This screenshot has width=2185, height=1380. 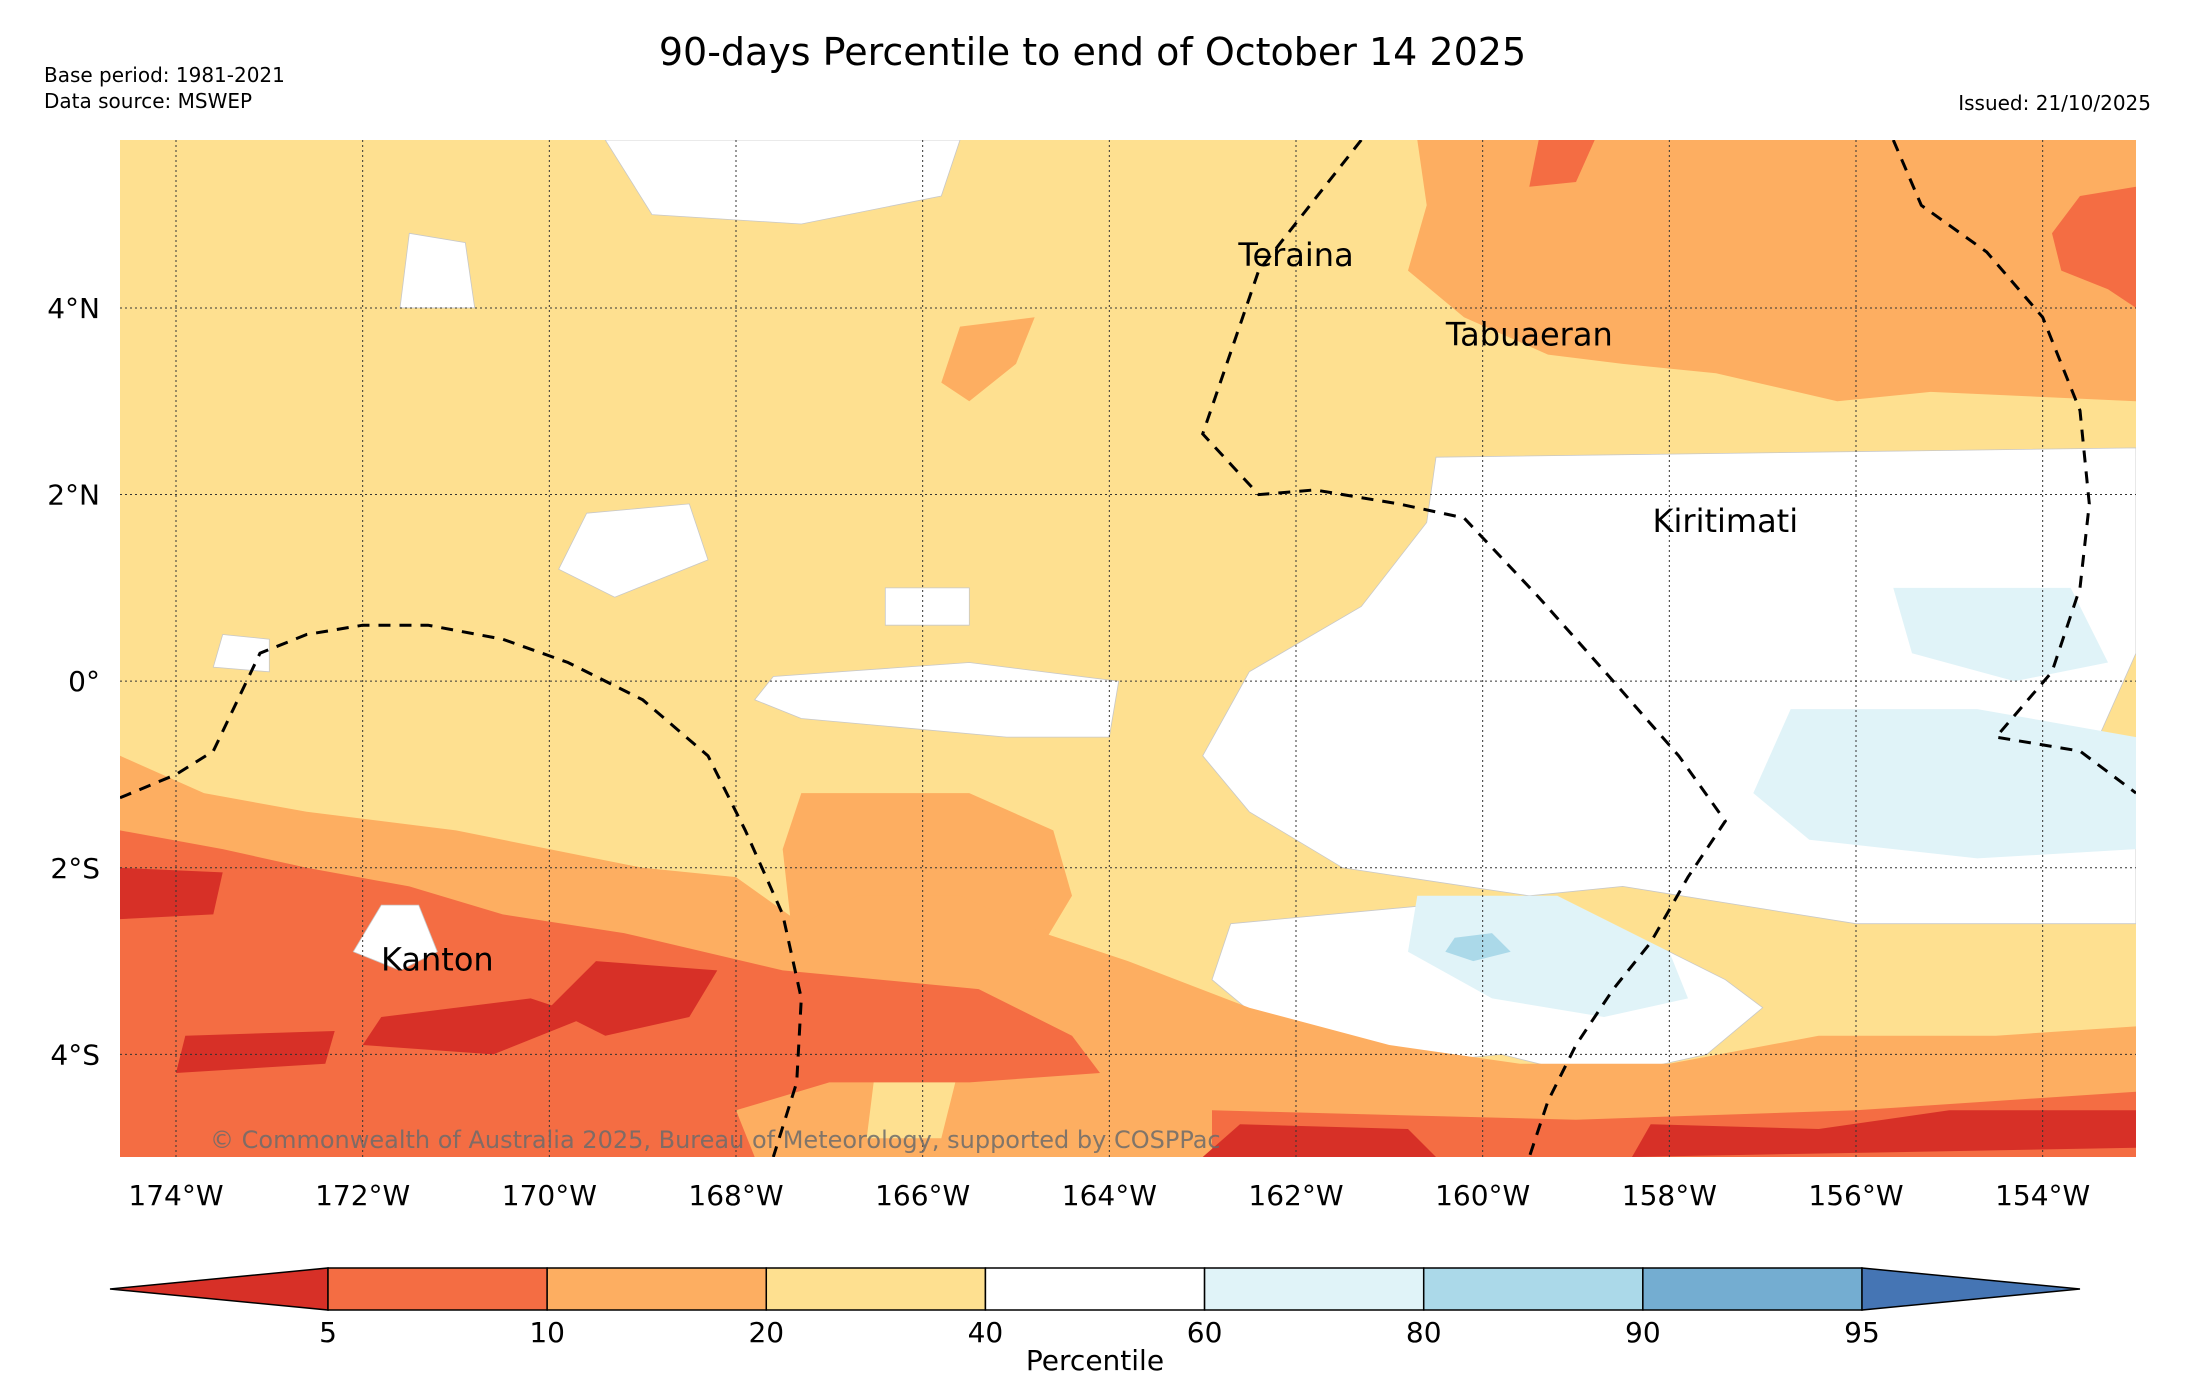 What do you see at coordinates (735, 1195) in the screenshot?
I see `lon-tick-label: 168°W` at bounding box center [735, 1195].